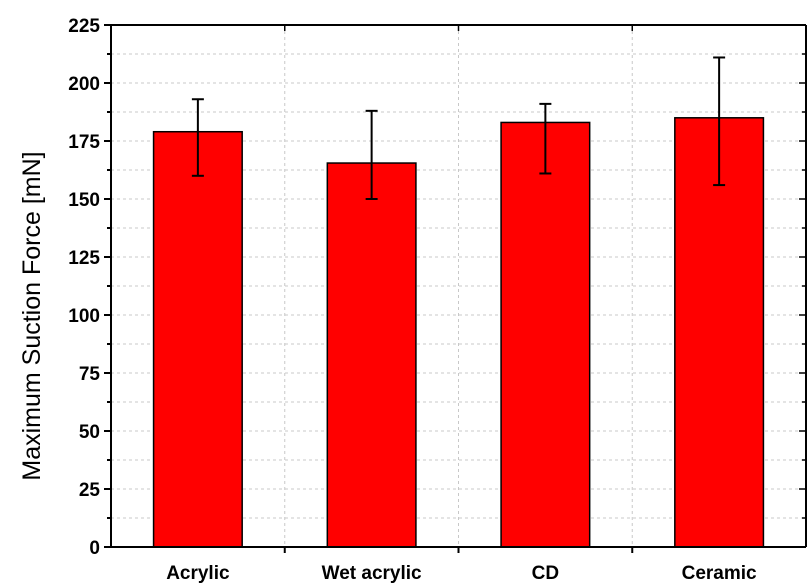 The width and height of the screenshot is (809, 583). I want to click on y-axis-title: Maximum Suction Force [mN], so click(32, 315).